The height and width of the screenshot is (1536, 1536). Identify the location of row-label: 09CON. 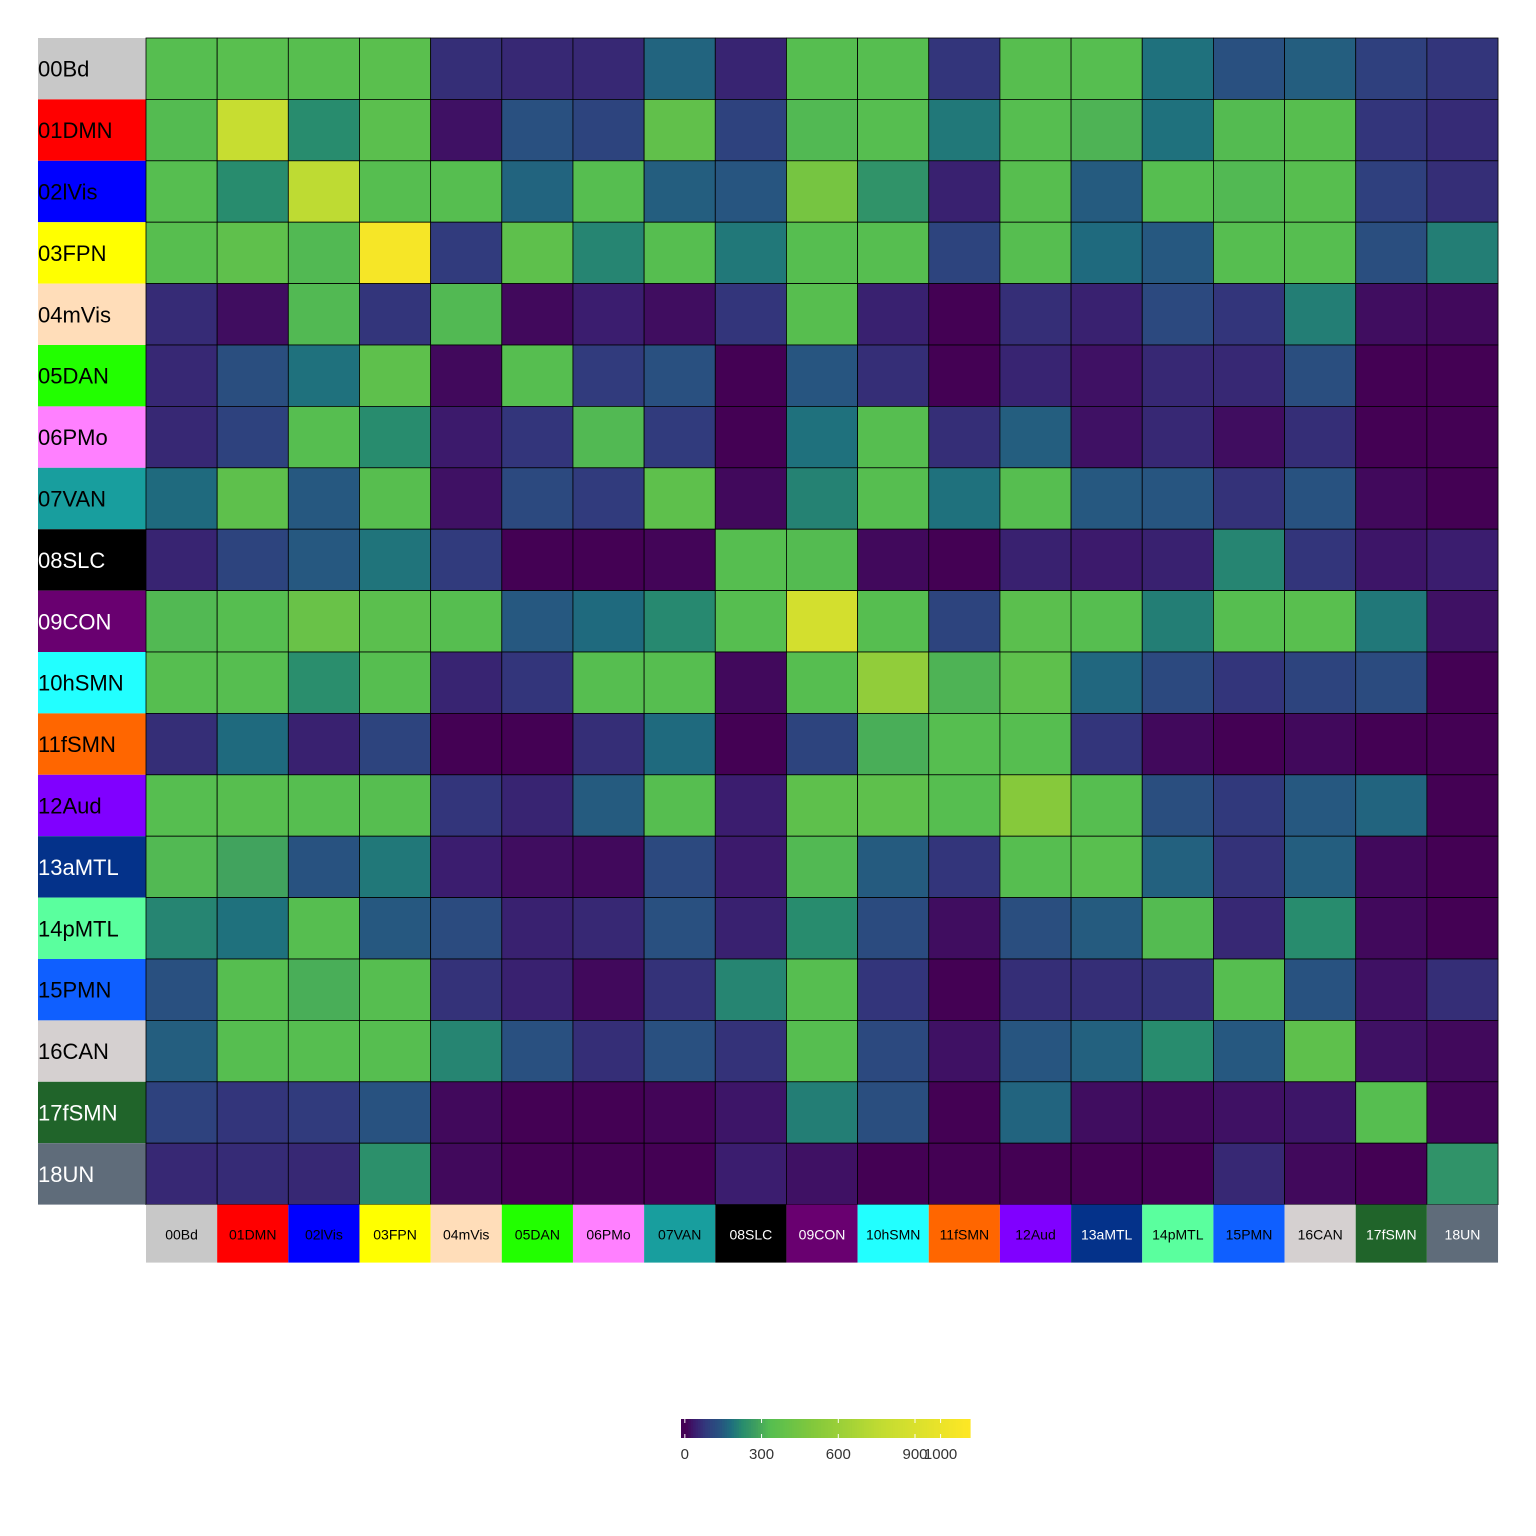
(74, 621).